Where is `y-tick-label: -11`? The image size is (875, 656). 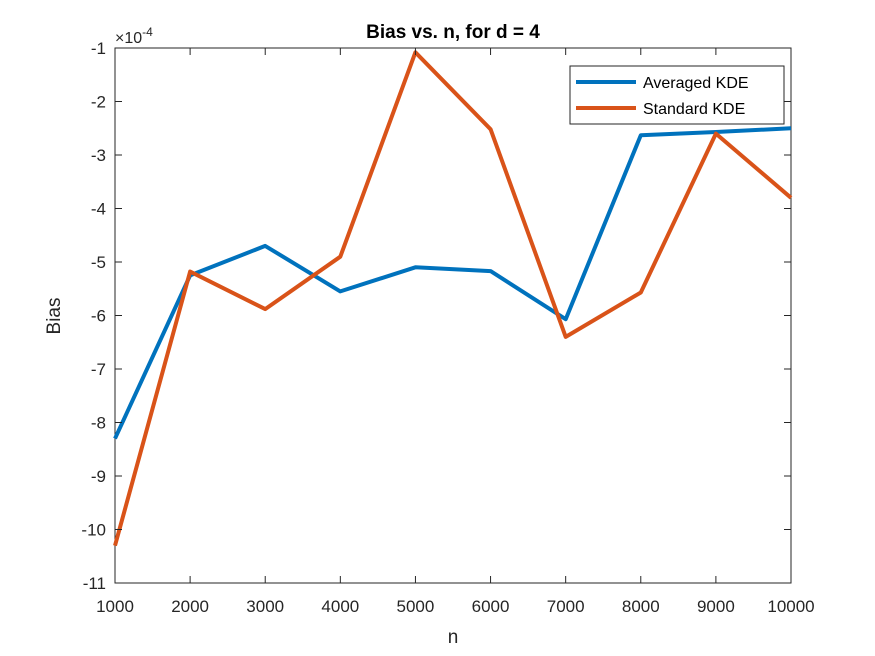
y-tick-label: -11 is located at coordinates (94, 583).